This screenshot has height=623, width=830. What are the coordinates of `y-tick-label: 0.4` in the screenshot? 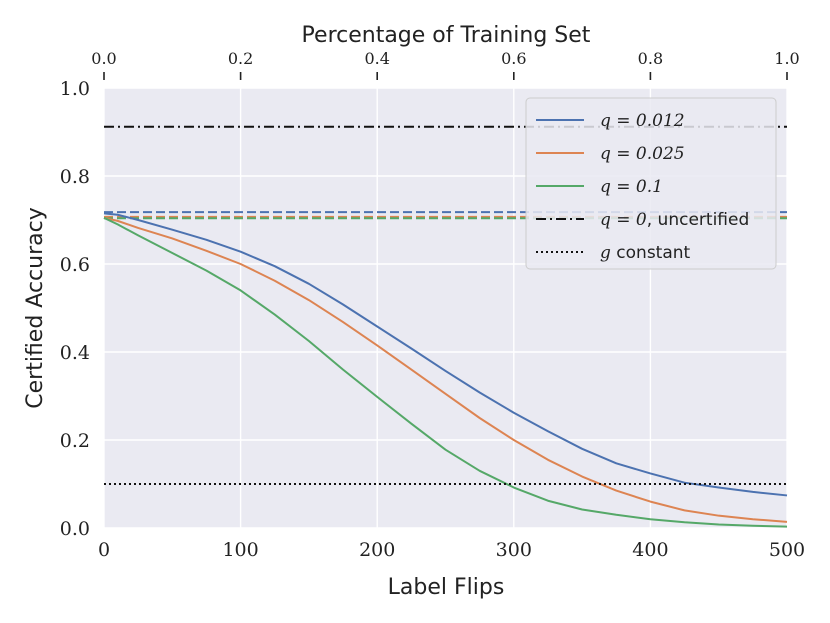 It's located at (75, 353).